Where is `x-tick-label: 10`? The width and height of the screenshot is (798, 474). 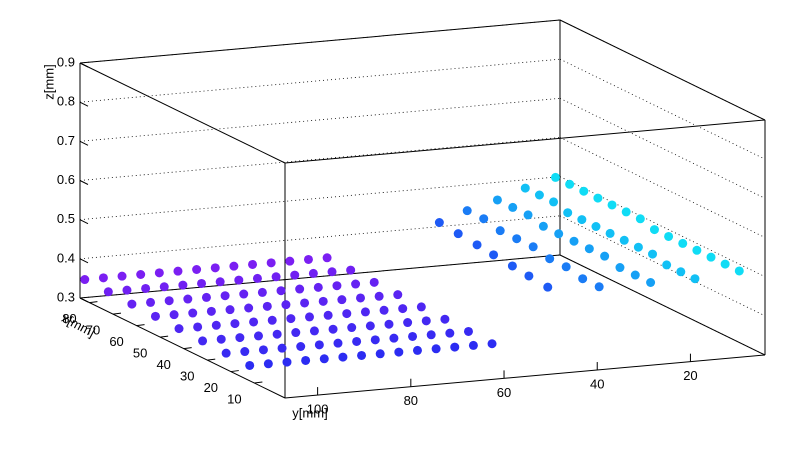
x-tick-label: 10 is located at coordinates (234, 398).